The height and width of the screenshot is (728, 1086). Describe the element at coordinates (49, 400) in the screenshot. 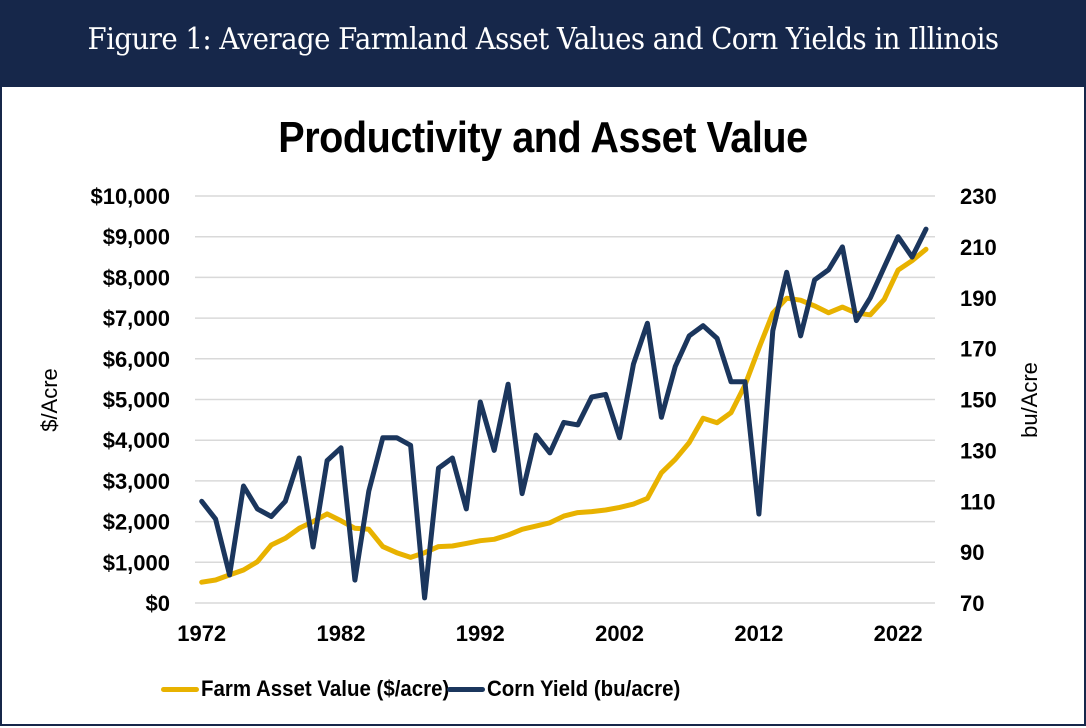

I see `left-axis-label: $/Acre` at that location.